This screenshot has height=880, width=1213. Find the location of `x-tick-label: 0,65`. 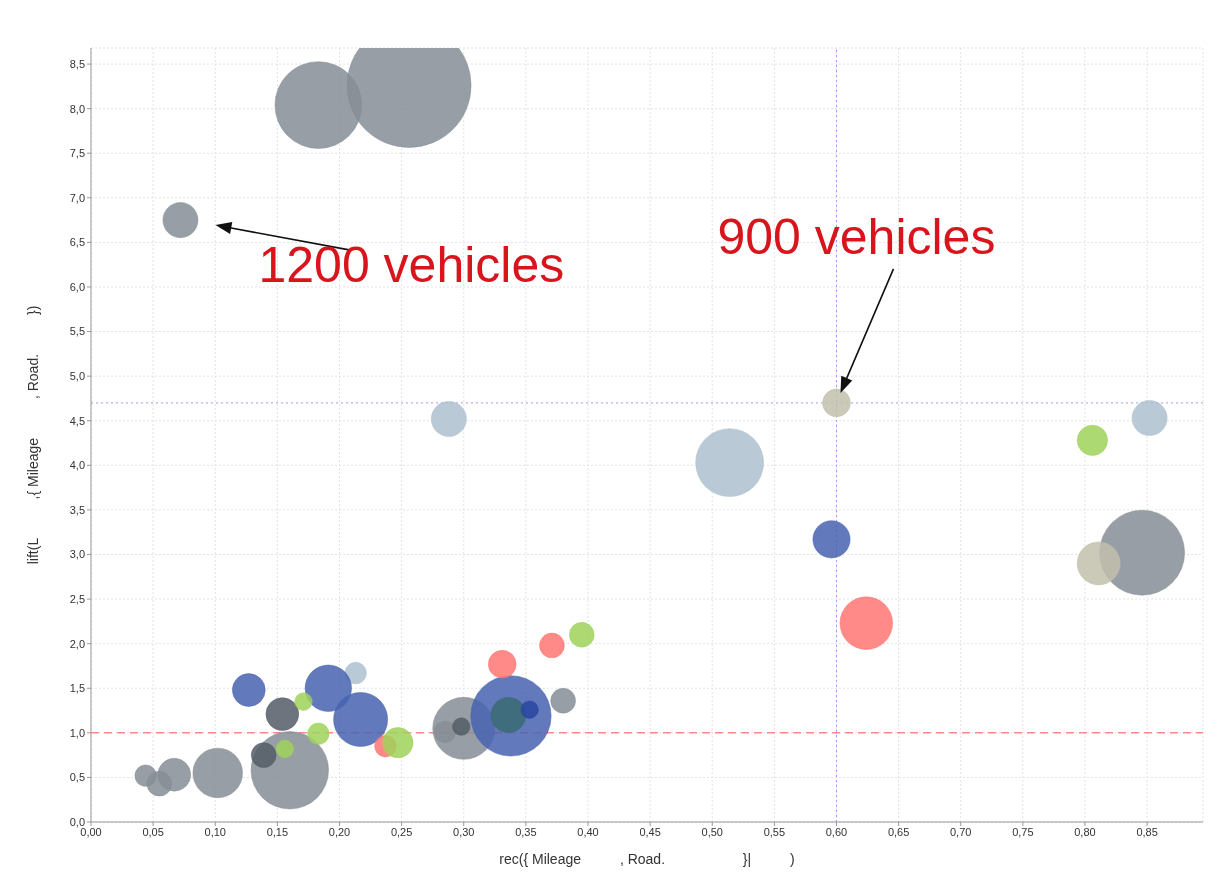

x-tick-label: 0,65 is located at coordinates (898, 831).